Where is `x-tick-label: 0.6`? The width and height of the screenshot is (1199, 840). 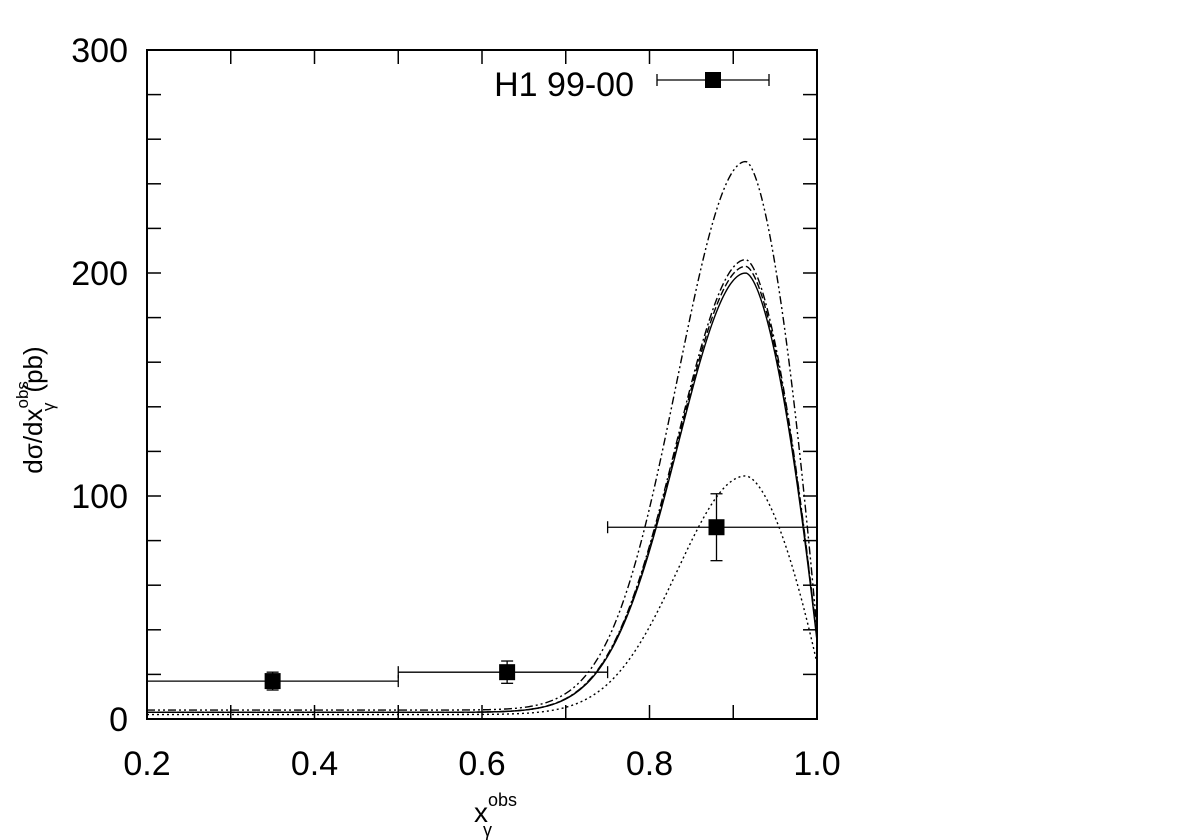 x-tick-label: 0.6 is located at coordinates (481, 764).